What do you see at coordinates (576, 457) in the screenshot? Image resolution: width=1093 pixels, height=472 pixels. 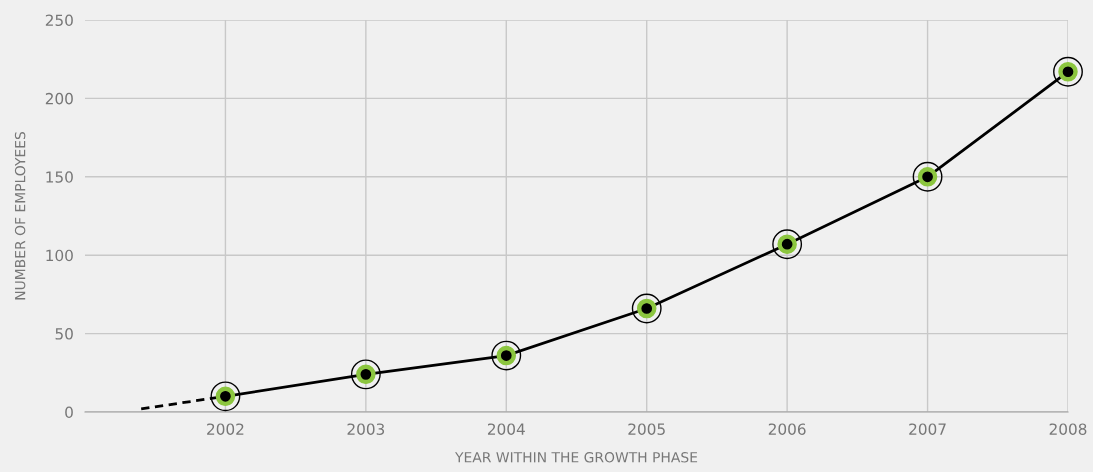 I see `x-axis-title: YEAR WITHIN THE GROWTH PHASE` at bounding box center [576, 457].